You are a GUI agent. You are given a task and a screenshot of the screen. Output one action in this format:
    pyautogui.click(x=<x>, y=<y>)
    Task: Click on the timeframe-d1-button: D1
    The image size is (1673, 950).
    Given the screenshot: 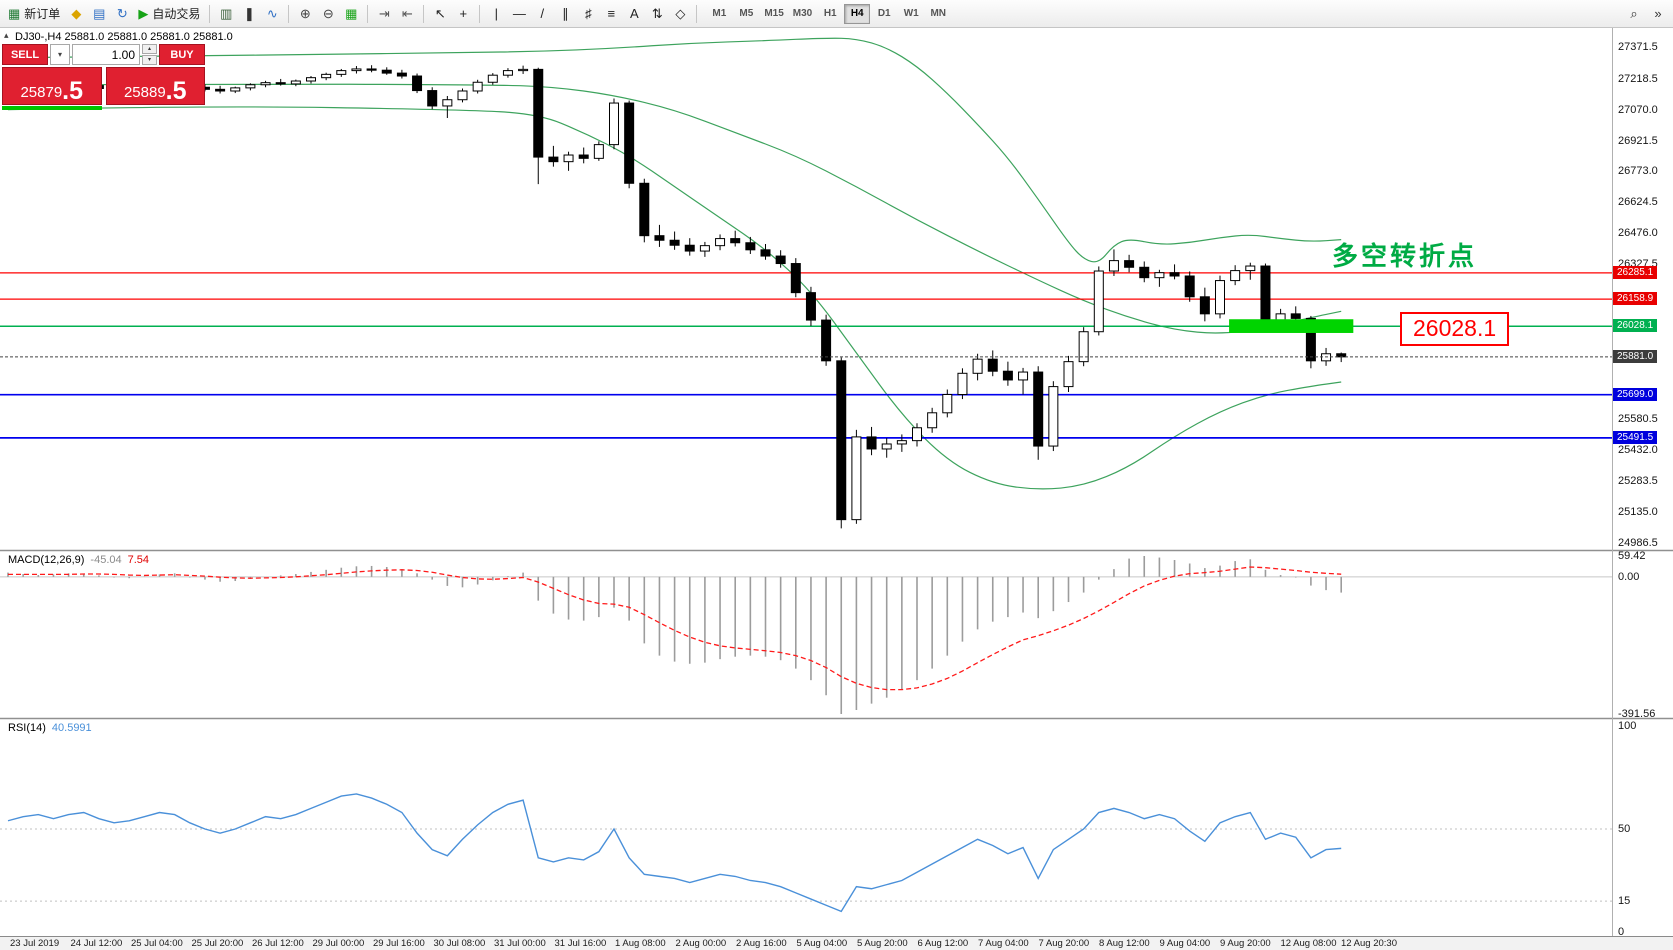 What is the action you would take?
    pyautogui.click(x=884, y=14)
    